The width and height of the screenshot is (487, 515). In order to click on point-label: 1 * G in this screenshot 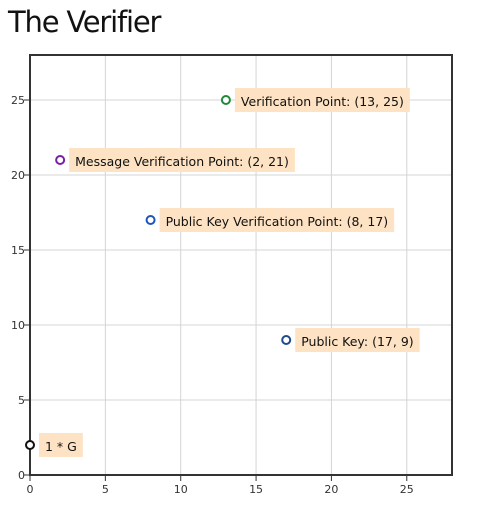, I will do `click(61, 445)`.